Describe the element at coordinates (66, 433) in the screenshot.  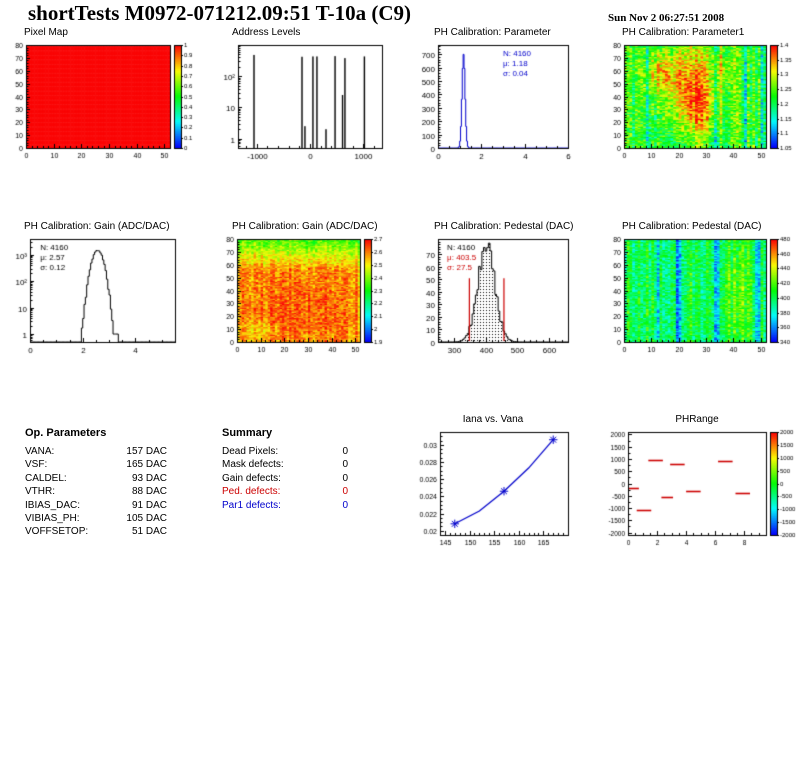
I see `op-parameters-title: Op. Parameters` at that location.